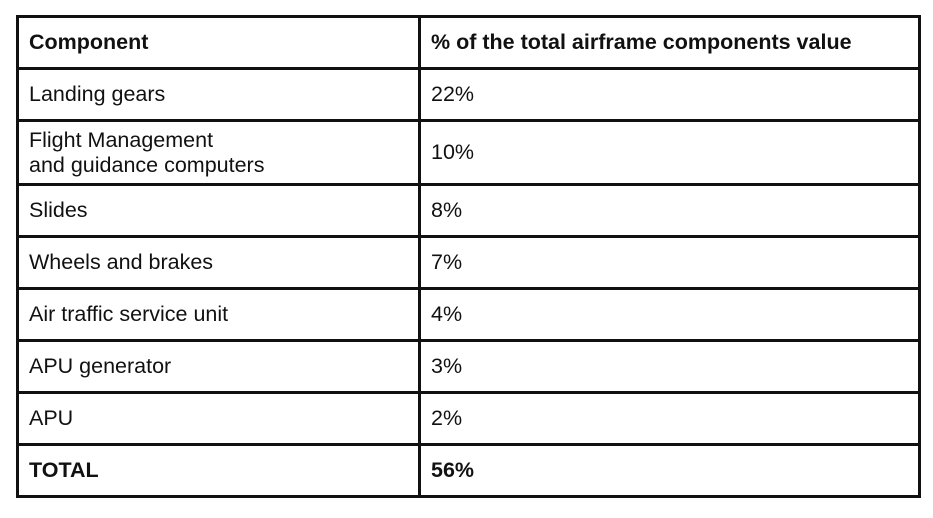 This screenshot has width=933, height=518. Describe the element at coordinates (669, 470) in the screenshot. I see `total-percent: 56%` at that location.